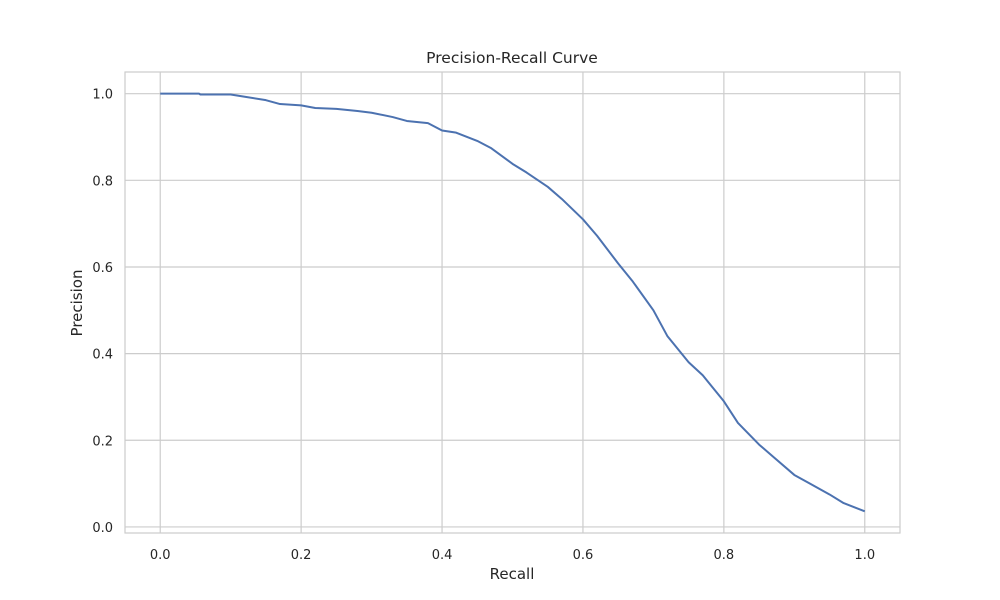 Image resolution: width=1000 pixels, height=600 pixels. What do you see at coordinates (301, 555) in the screenshot?
I see `x-tick-label: 0.2` at bounding box center [301, 555].